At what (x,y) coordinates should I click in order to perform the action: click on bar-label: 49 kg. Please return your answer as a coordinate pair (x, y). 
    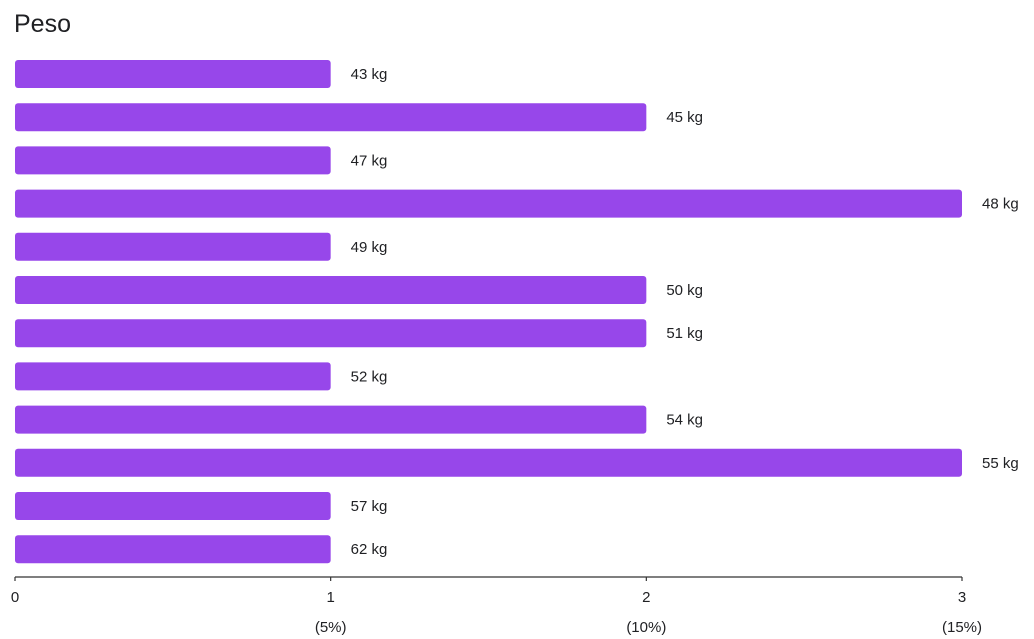
    Looking at the image, I should click on (369, 247).